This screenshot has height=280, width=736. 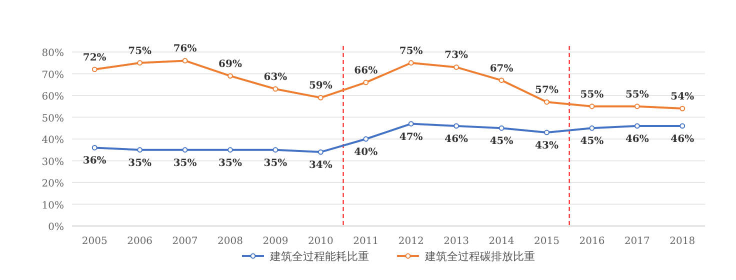 What do you see at coordinates (366, 241) in the screenshot?
I see `x-tick-label: 2011` at bounding box center [366, 241].